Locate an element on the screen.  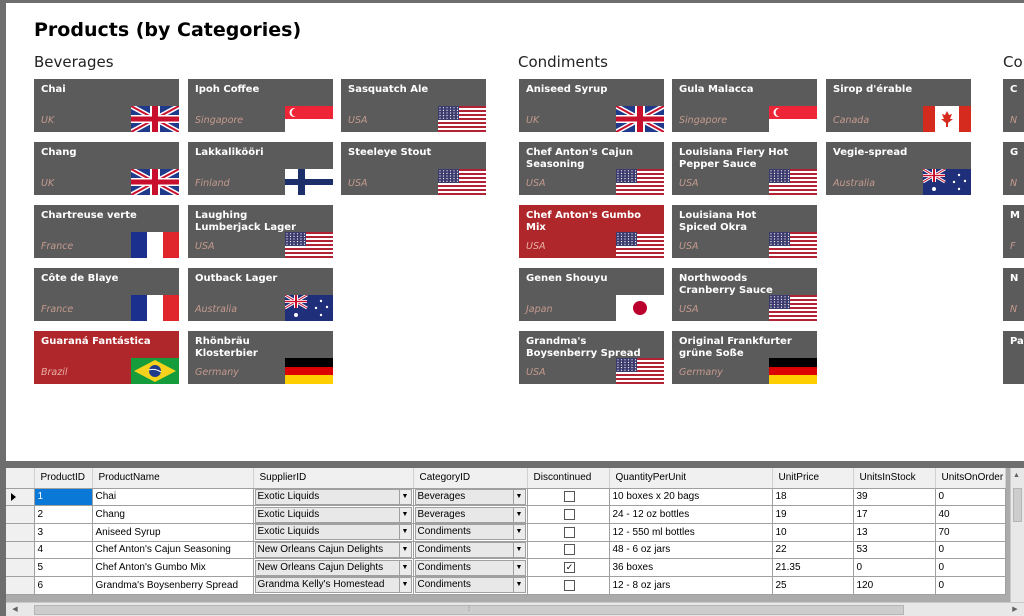
cell-unitsinstock: 17 is located at coordinates (894, 514).